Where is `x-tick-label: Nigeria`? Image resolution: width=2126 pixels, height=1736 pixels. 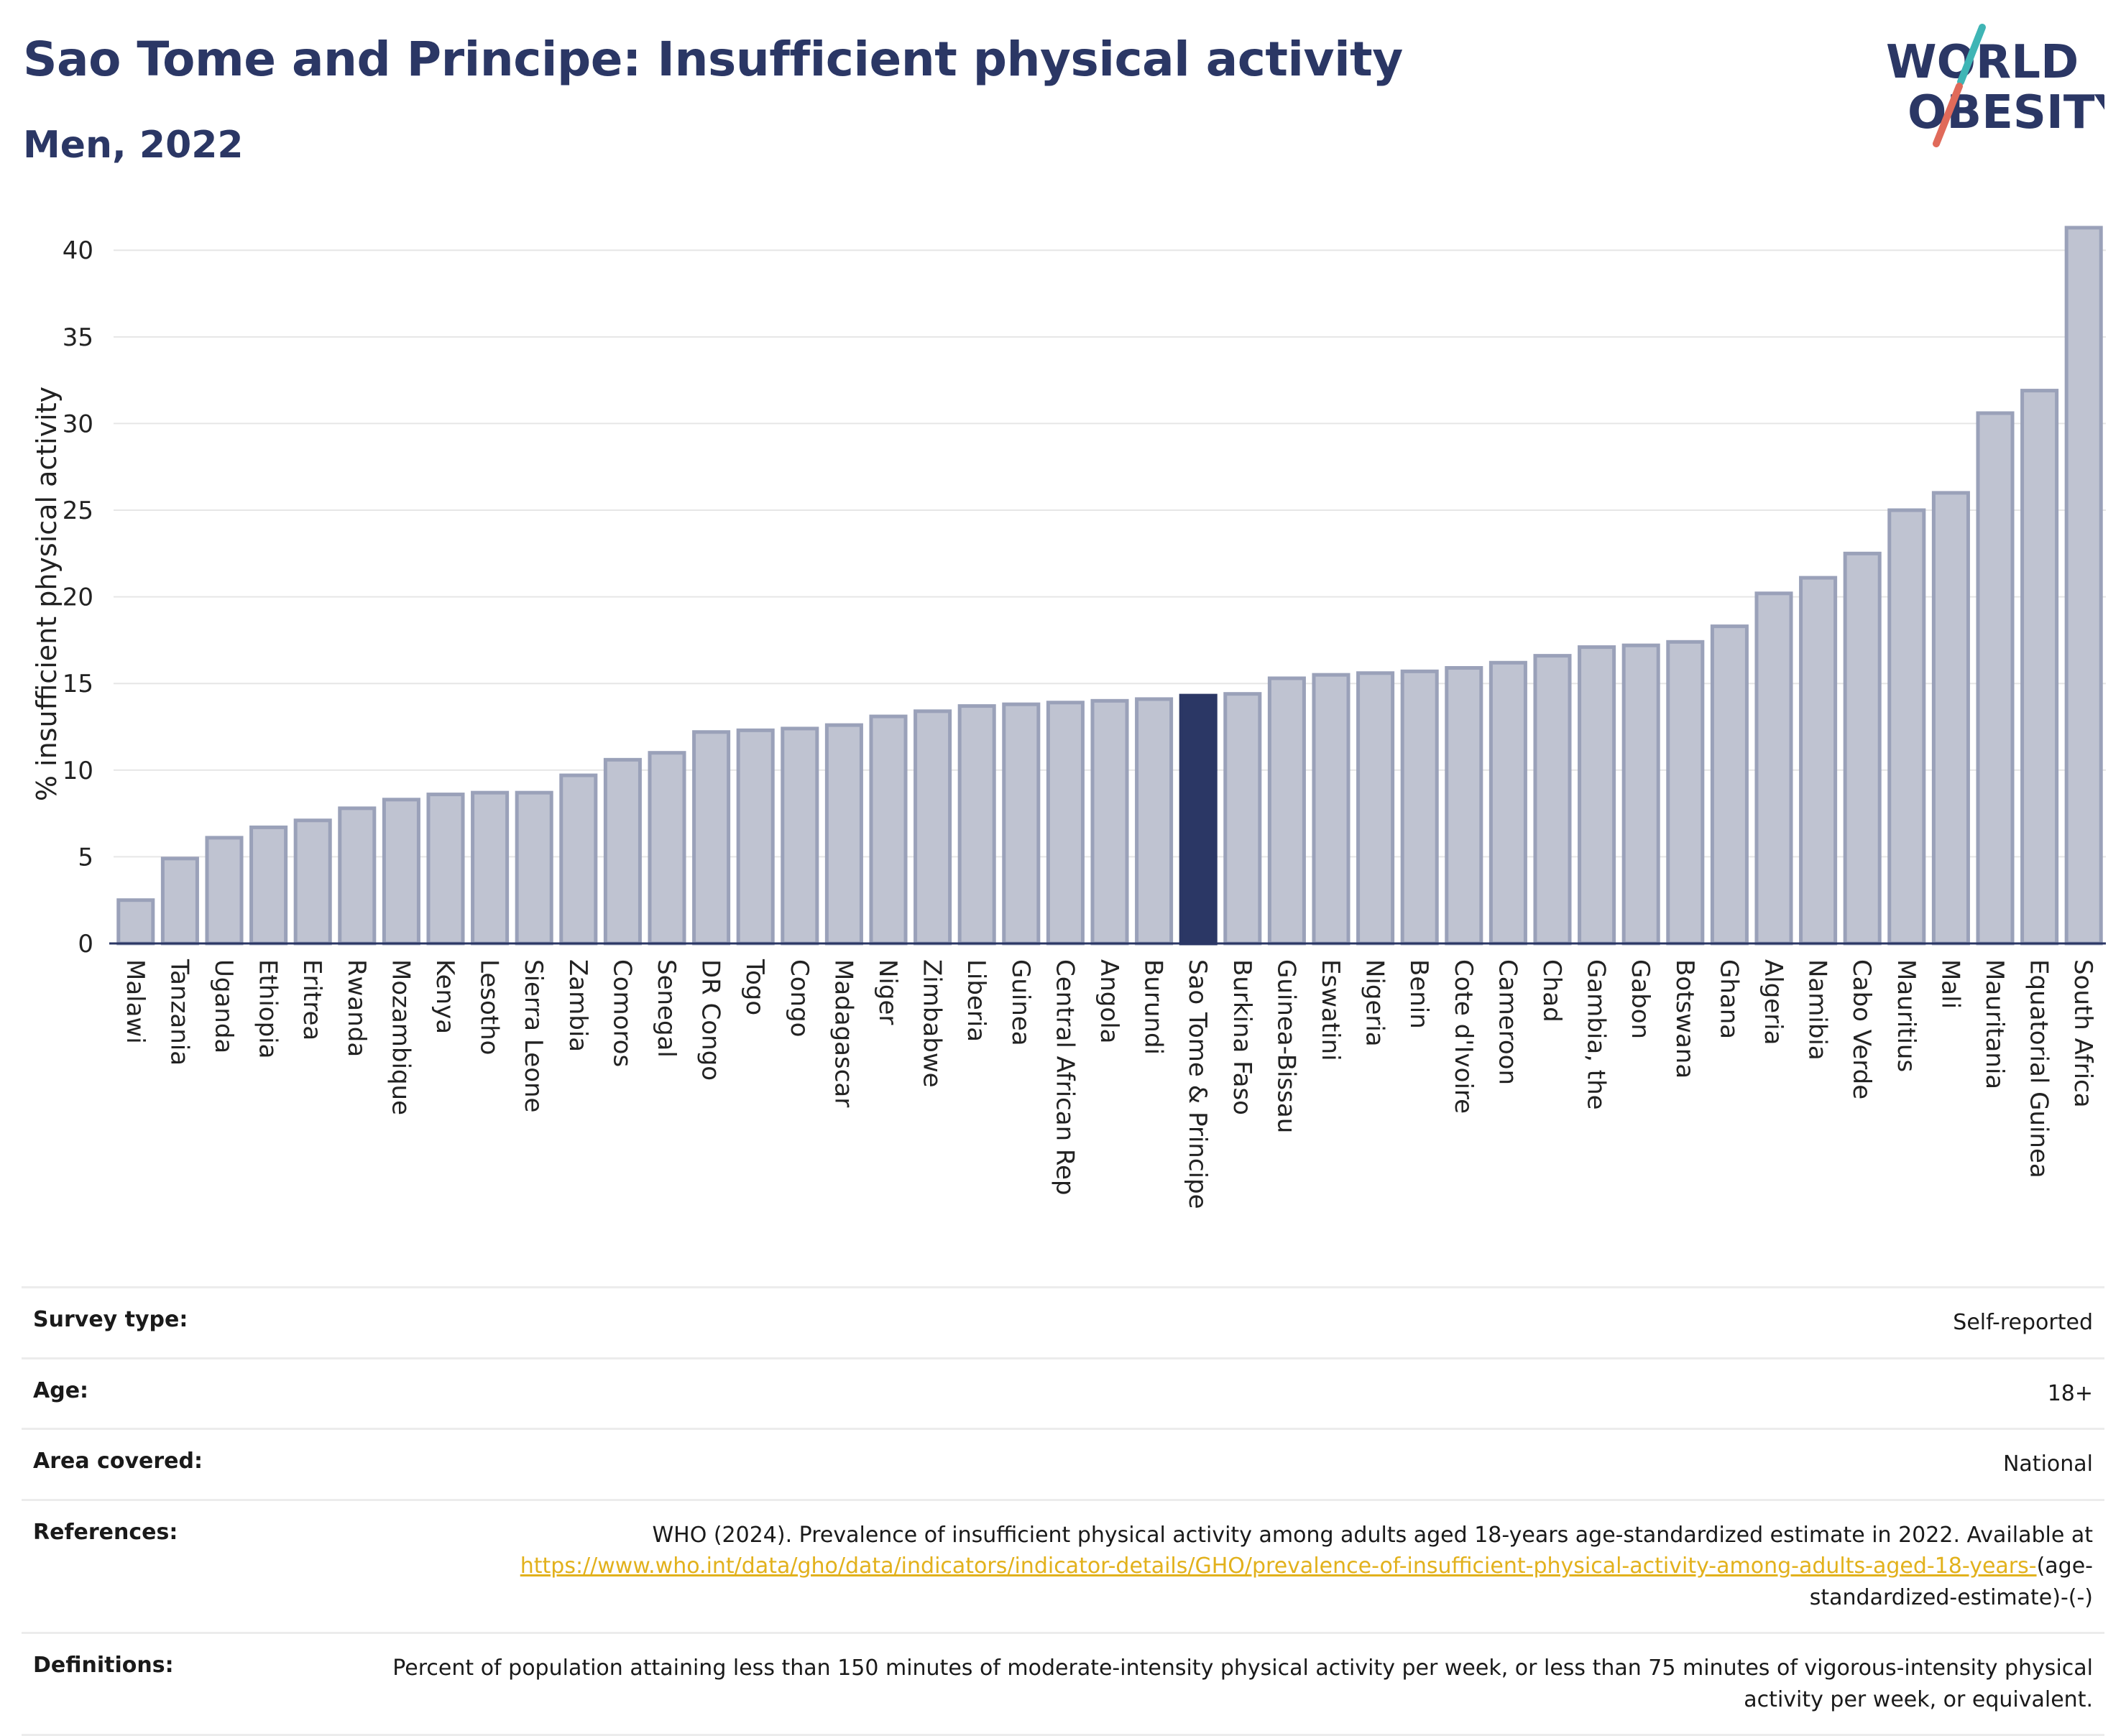 x-tick-label: Nigeria is located at coordinates (1375, 1003).